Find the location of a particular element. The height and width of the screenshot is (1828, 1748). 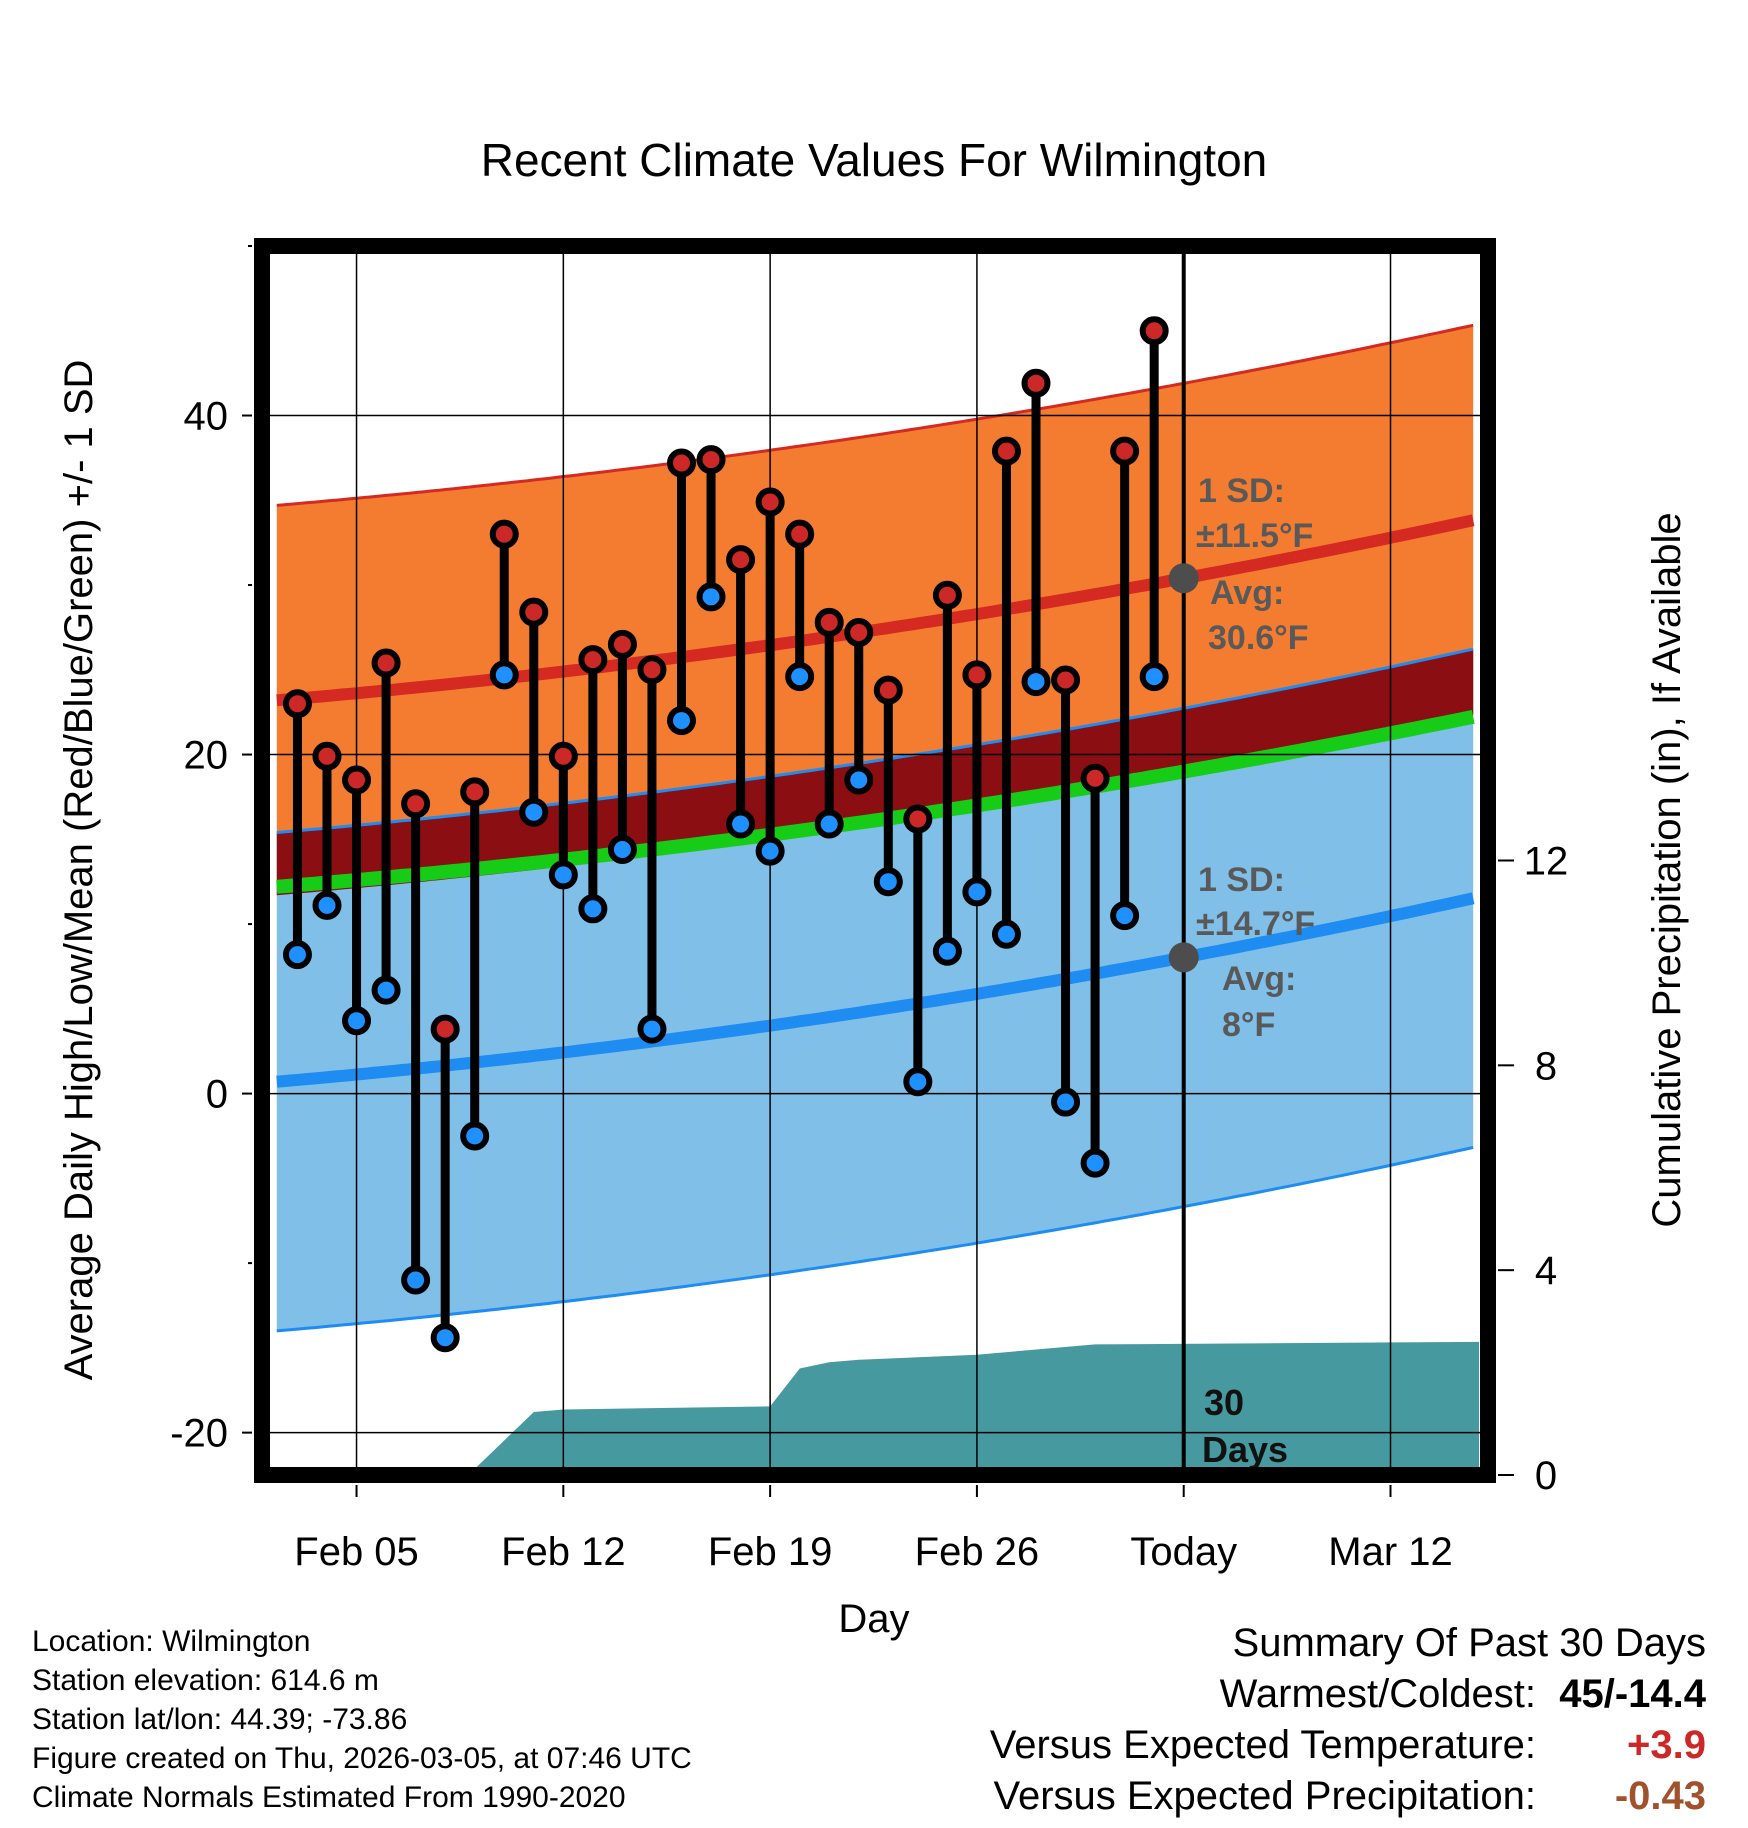

y-tick-label: 20 is located at coordinates (206, 756).